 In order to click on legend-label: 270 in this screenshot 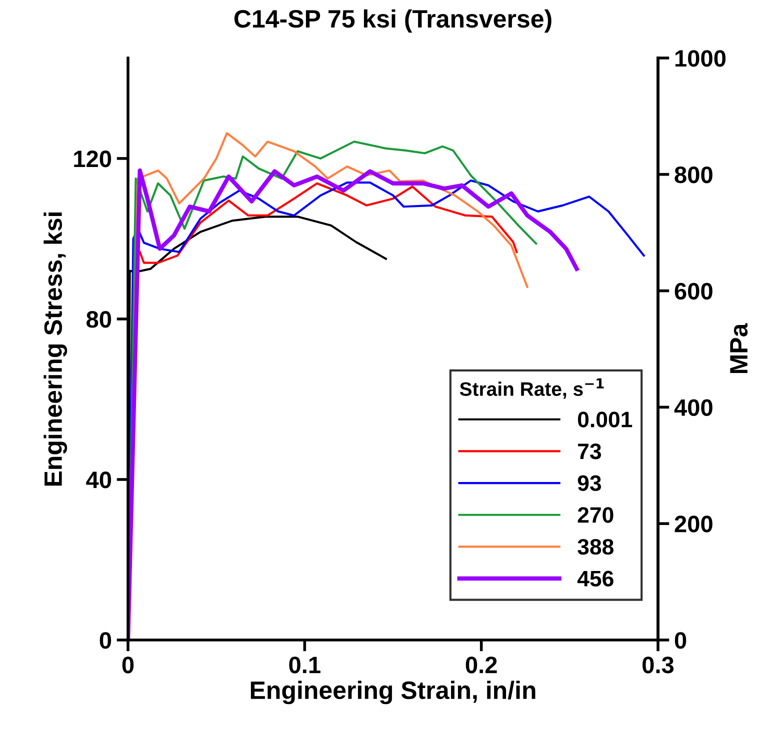, I will do `click(596, 515)`.